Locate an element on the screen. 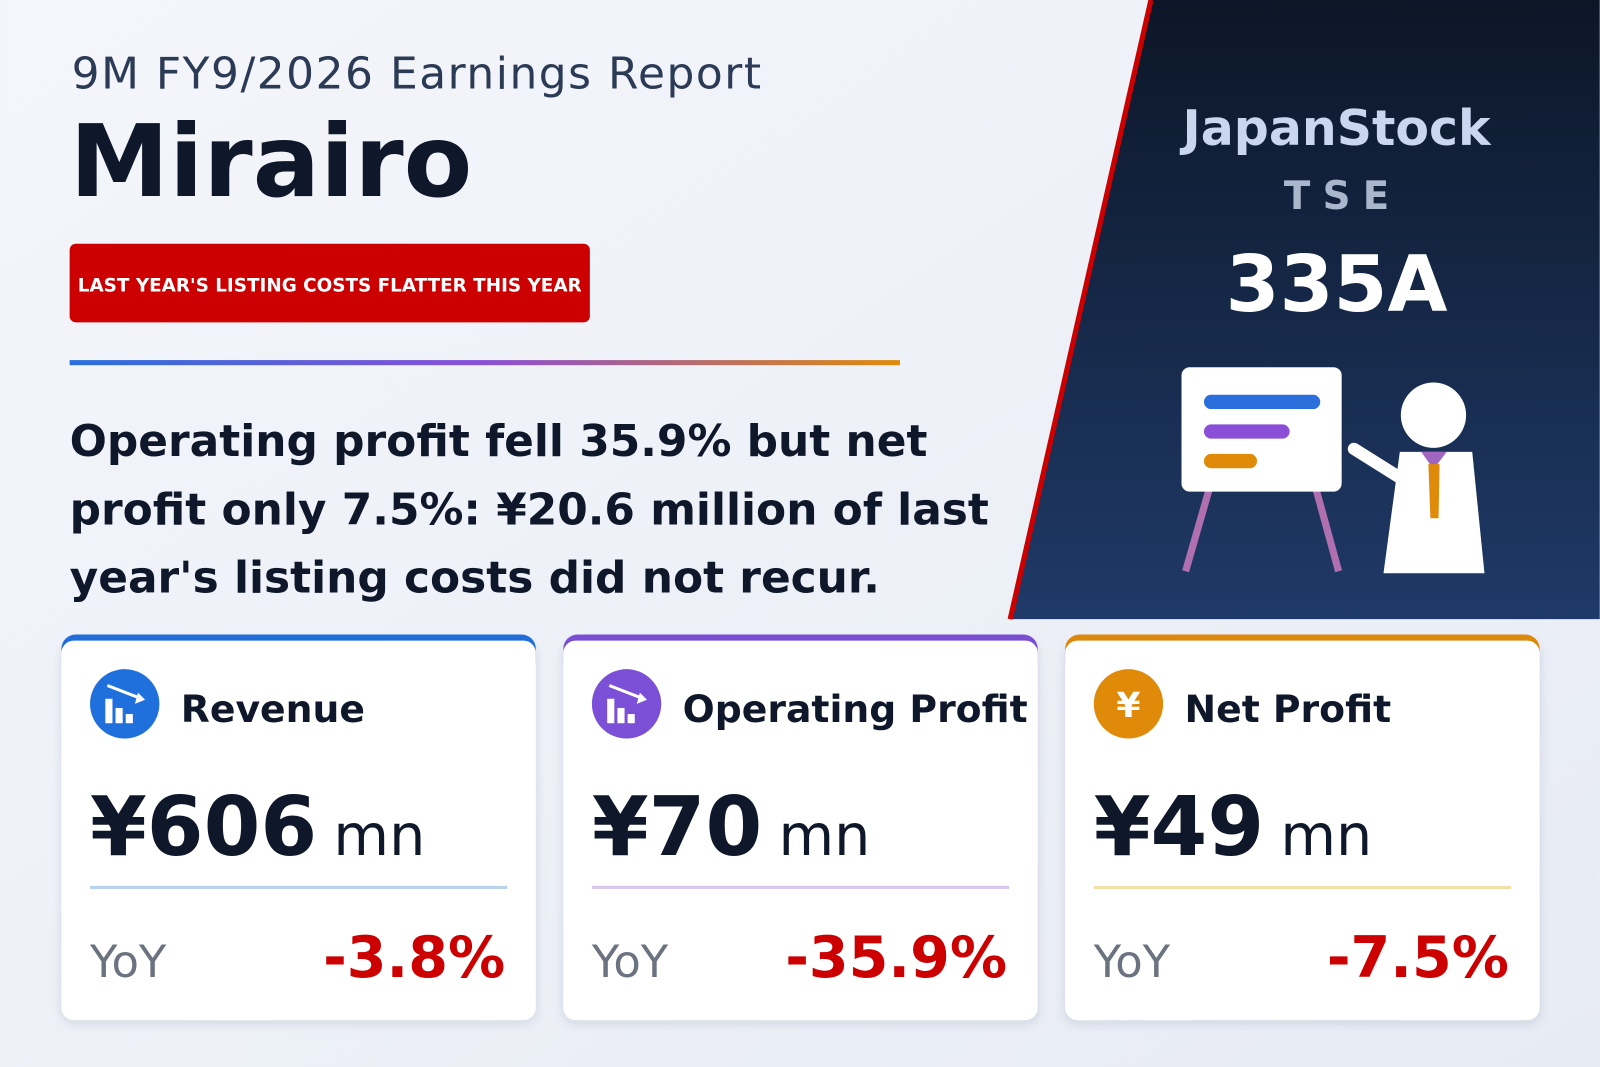  metric-card: ¥ Net Profit ¥49 mn YoY -7.5% is located at coordinates (1302, 827).